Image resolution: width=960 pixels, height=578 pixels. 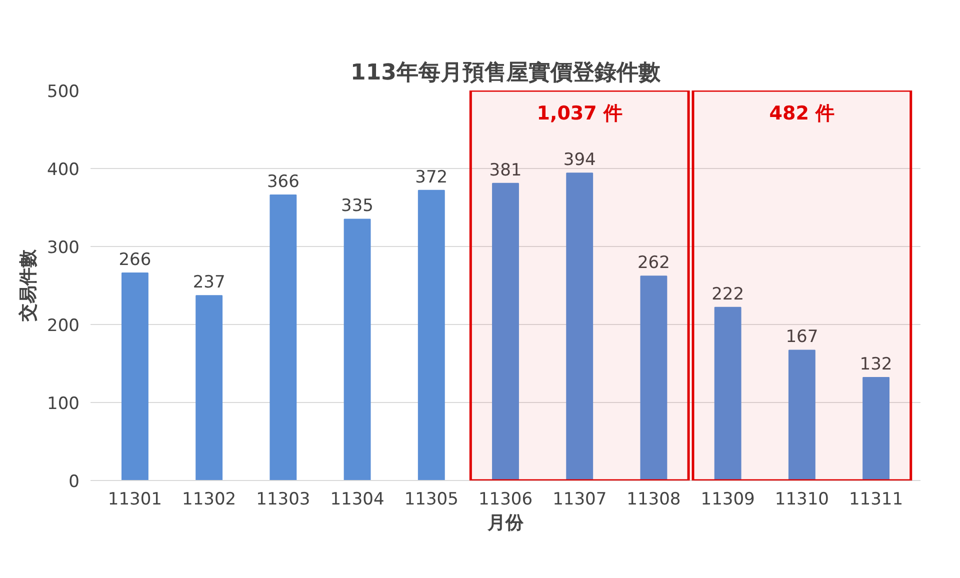 I want to click on x-tick-label: 11307, so click(x=579, y=500).